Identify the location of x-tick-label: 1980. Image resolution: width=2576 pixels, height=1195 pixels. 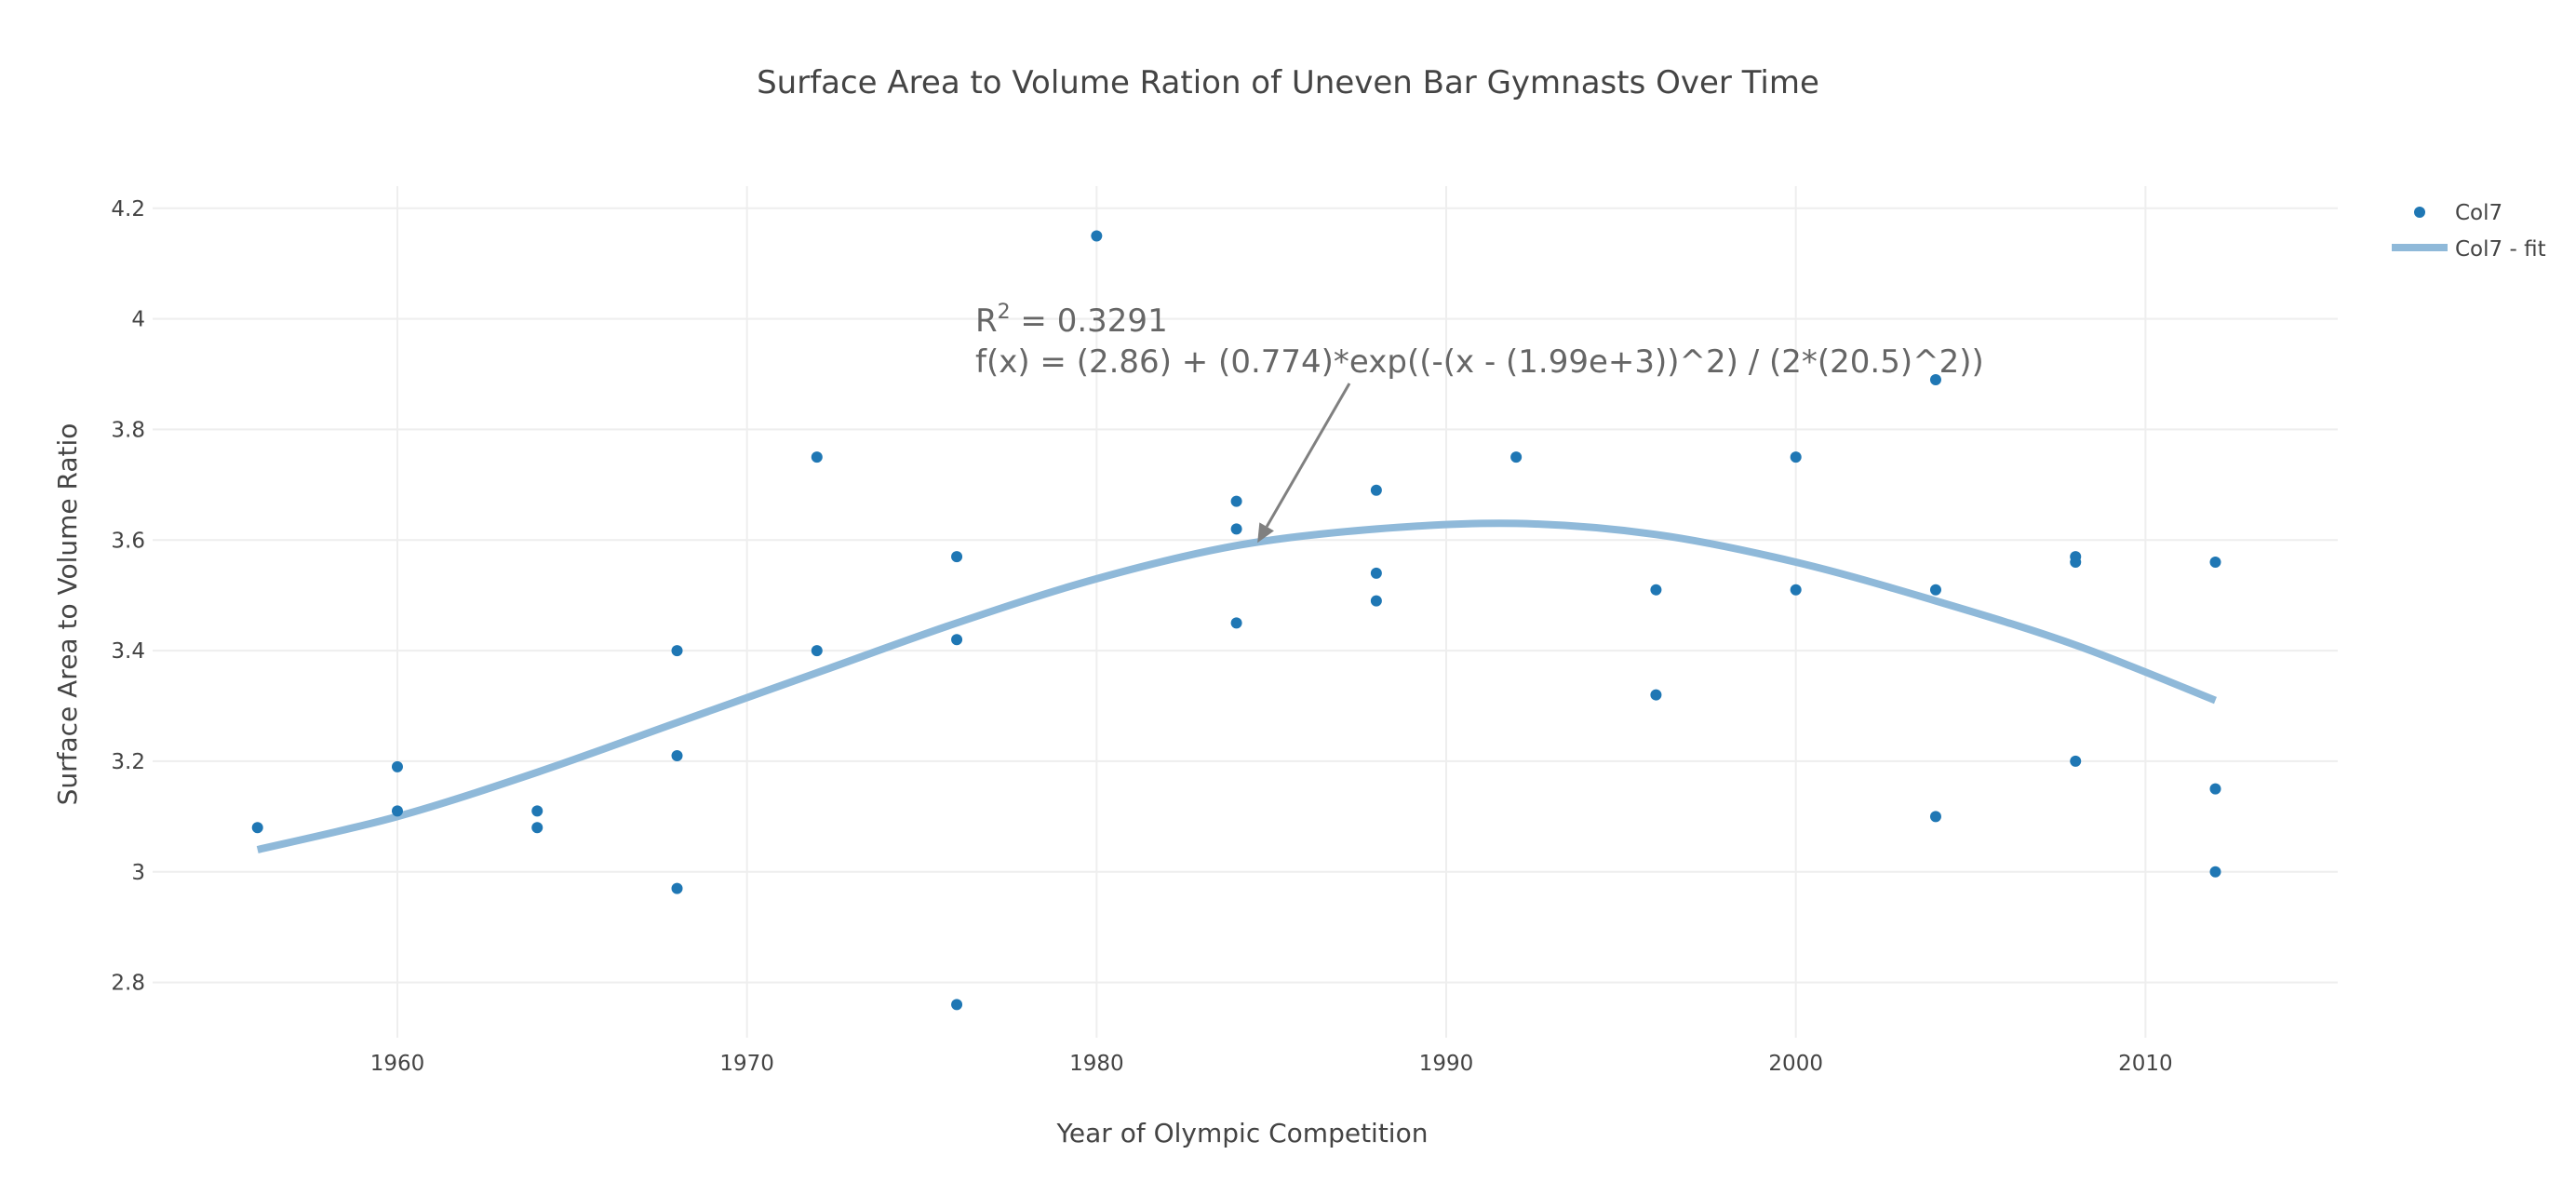
(1096, 1064).